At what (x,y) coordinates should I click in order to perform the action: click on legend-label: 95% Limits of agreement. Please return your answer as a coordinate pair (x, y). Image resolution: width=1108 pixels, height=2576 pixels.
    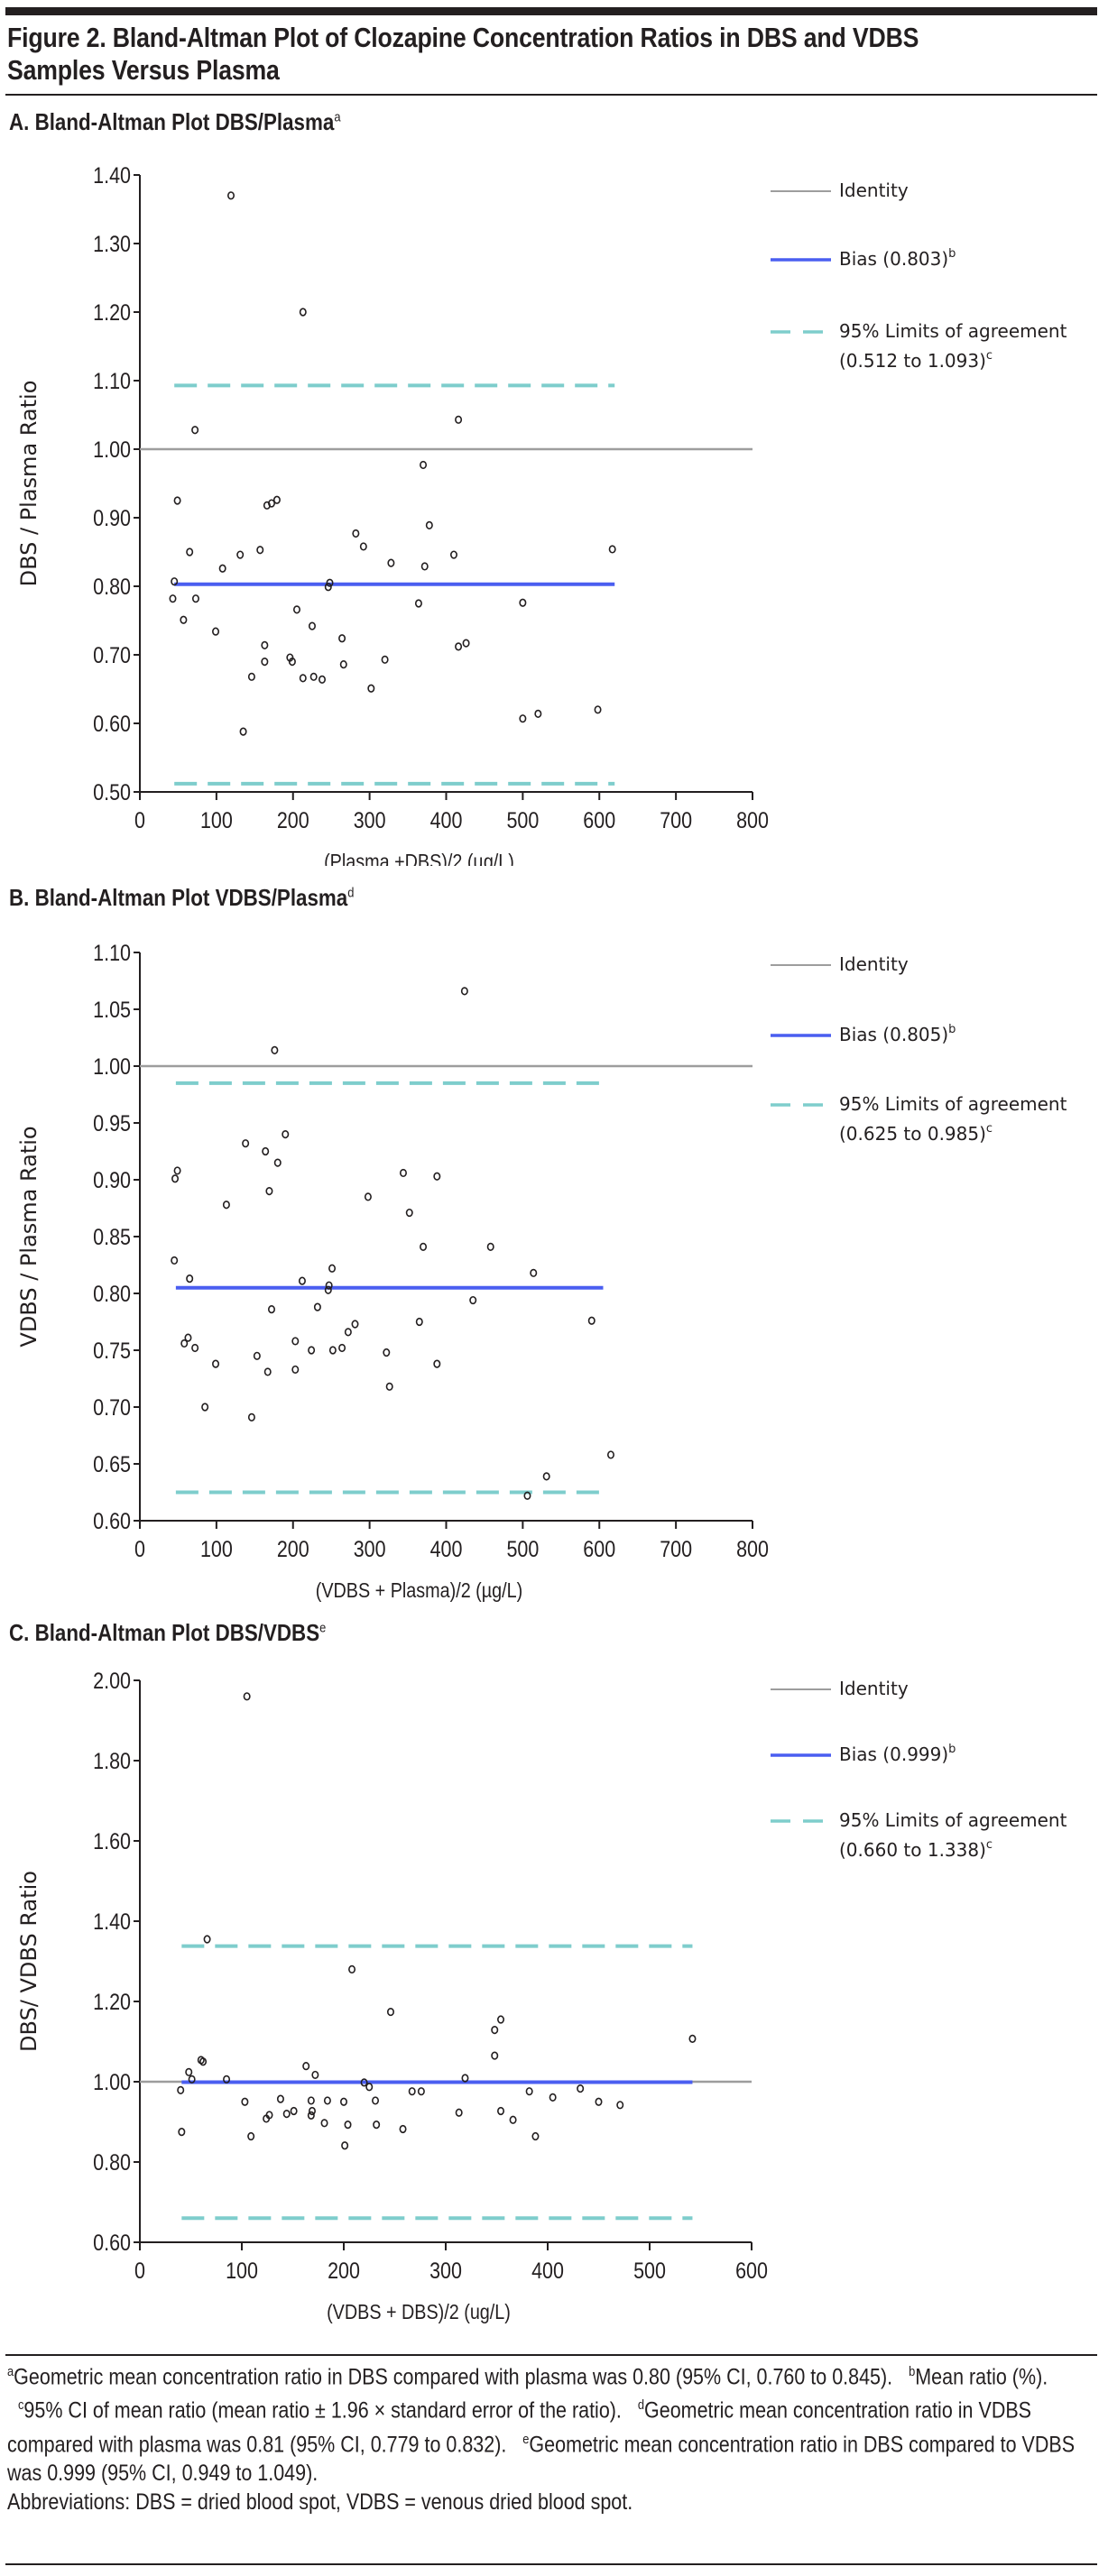
    Looking at the image, I should click on (953, 1820).